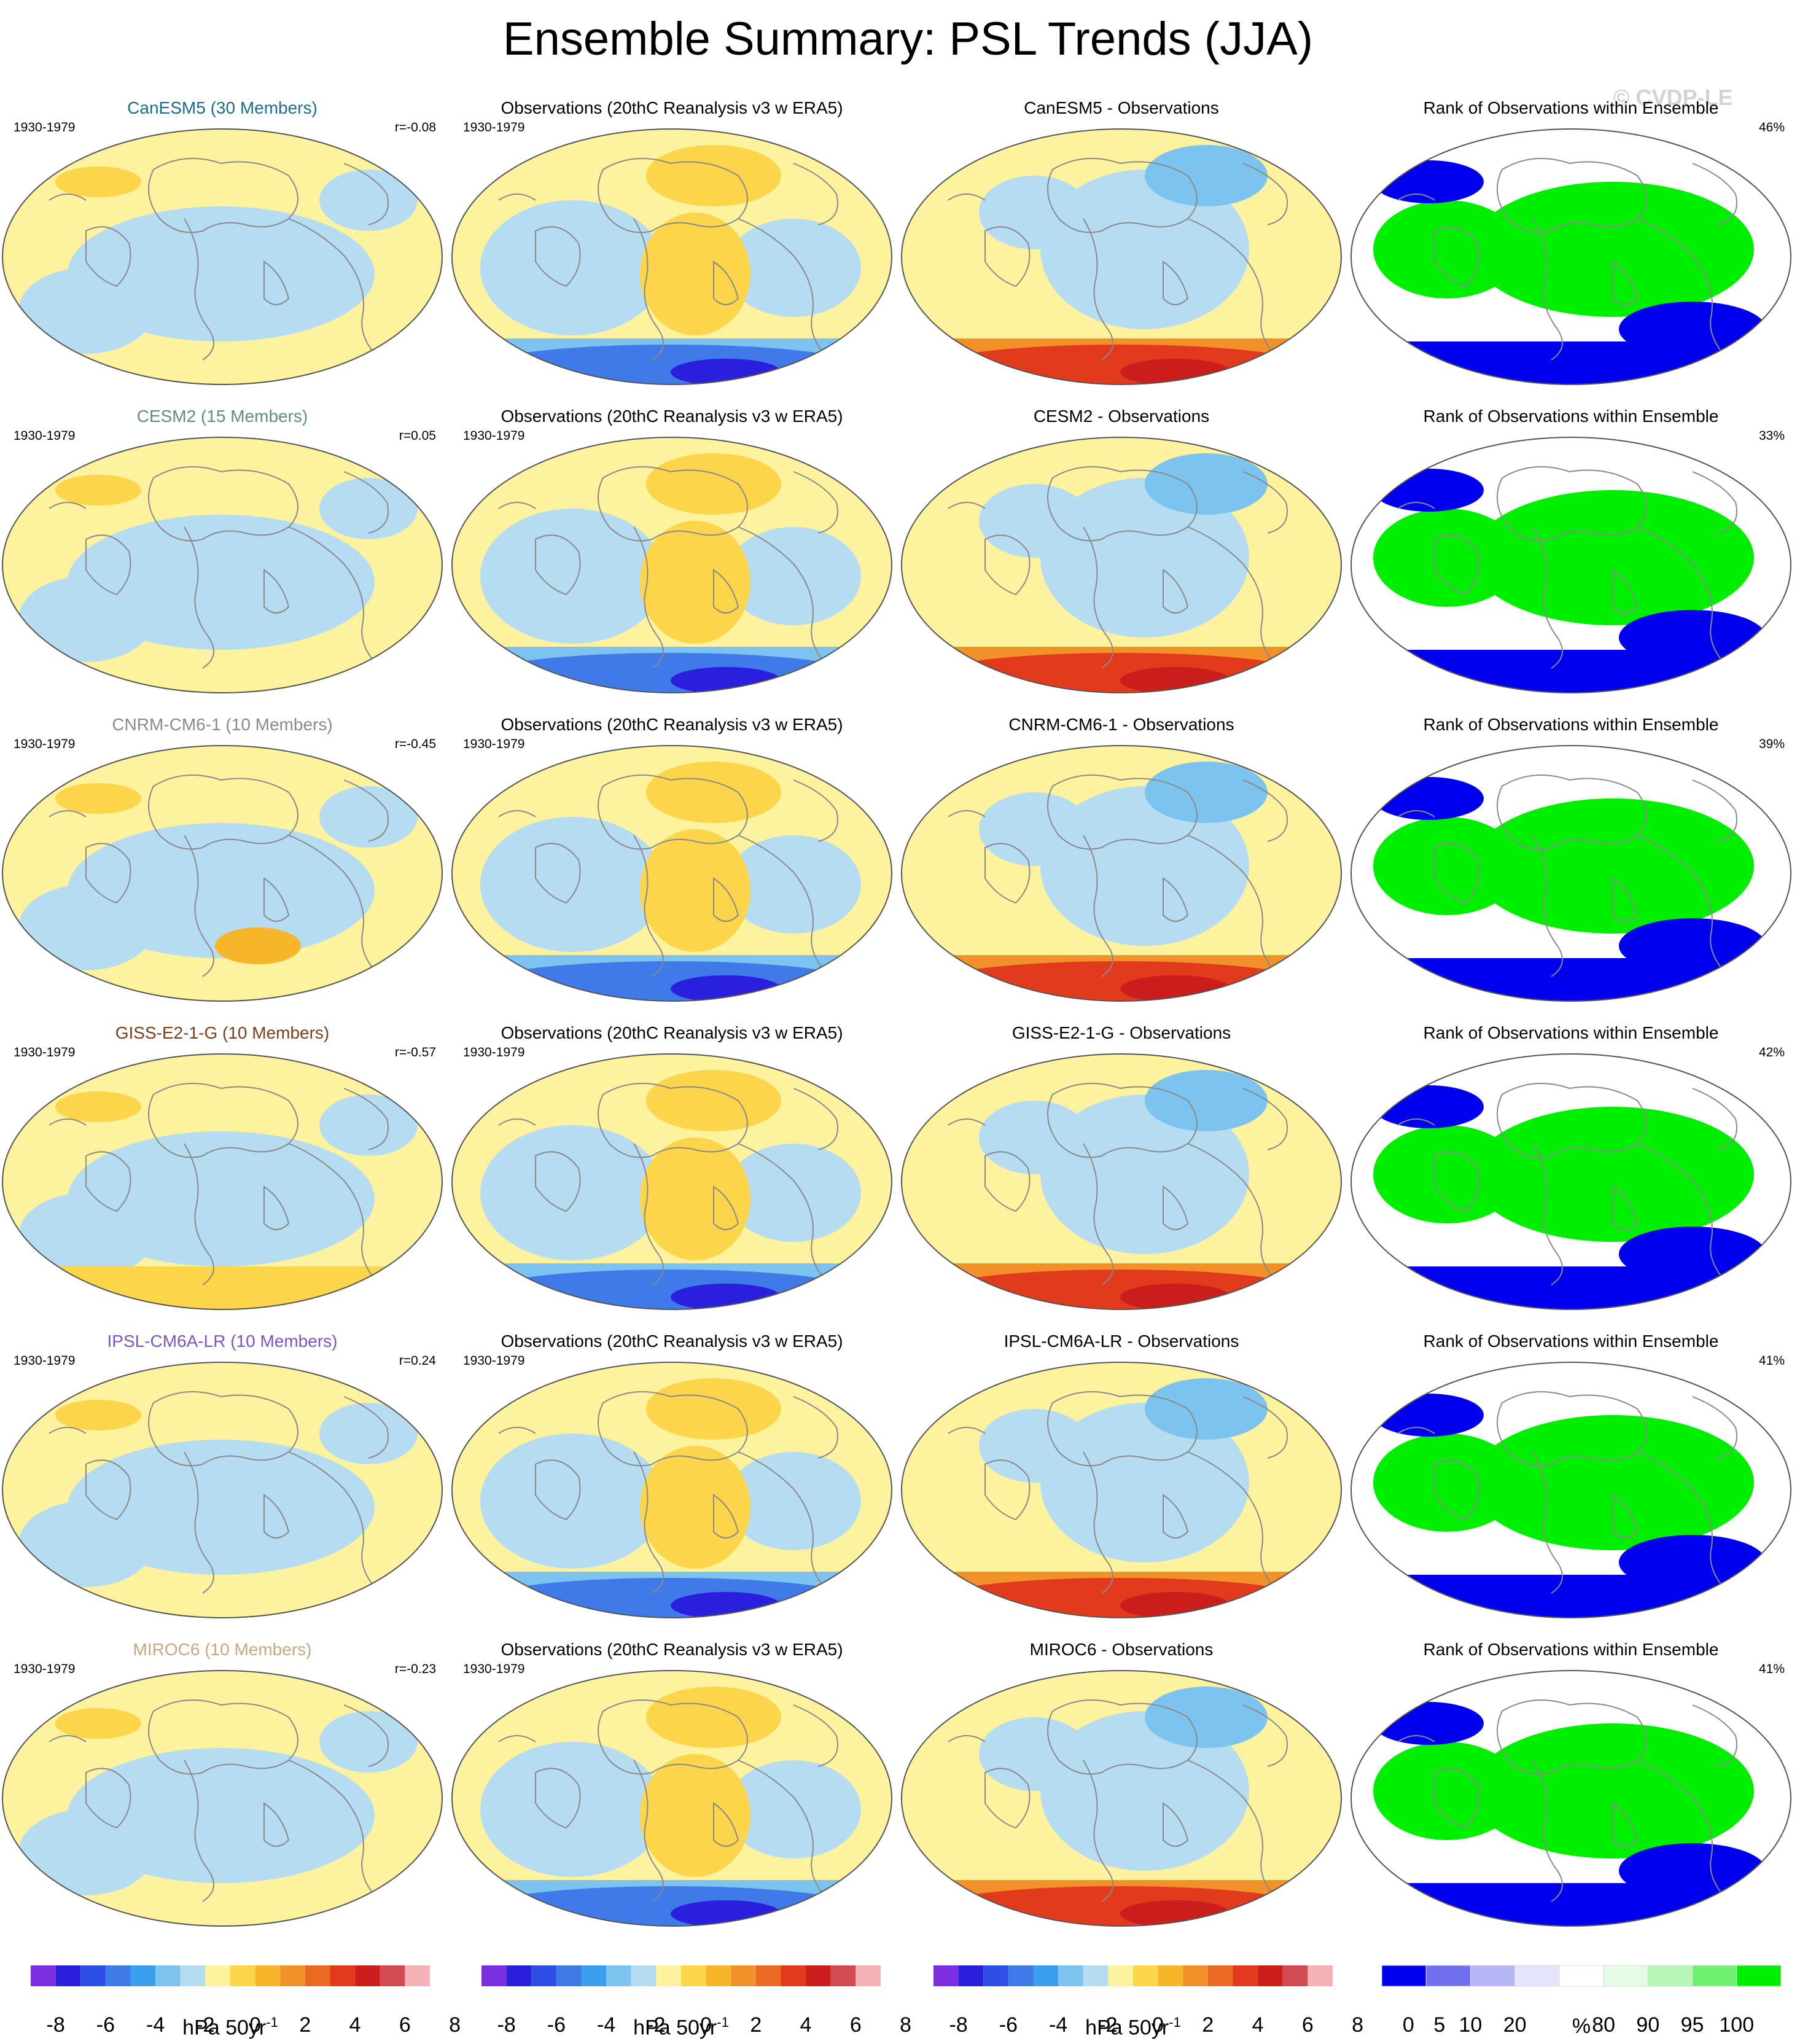 The width and height of the screenshot is (1816, 2044). I want to click on rank-panel: Rank of Observations within Ensemble 41%, so click(1571, 1784).